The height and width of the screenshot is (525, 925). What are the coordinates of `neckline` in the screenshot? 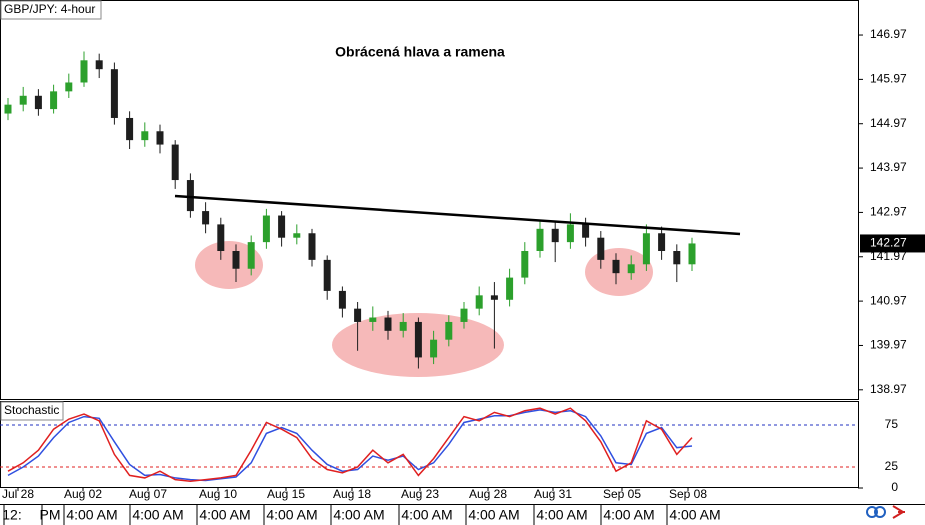 It's located at (457, 215).